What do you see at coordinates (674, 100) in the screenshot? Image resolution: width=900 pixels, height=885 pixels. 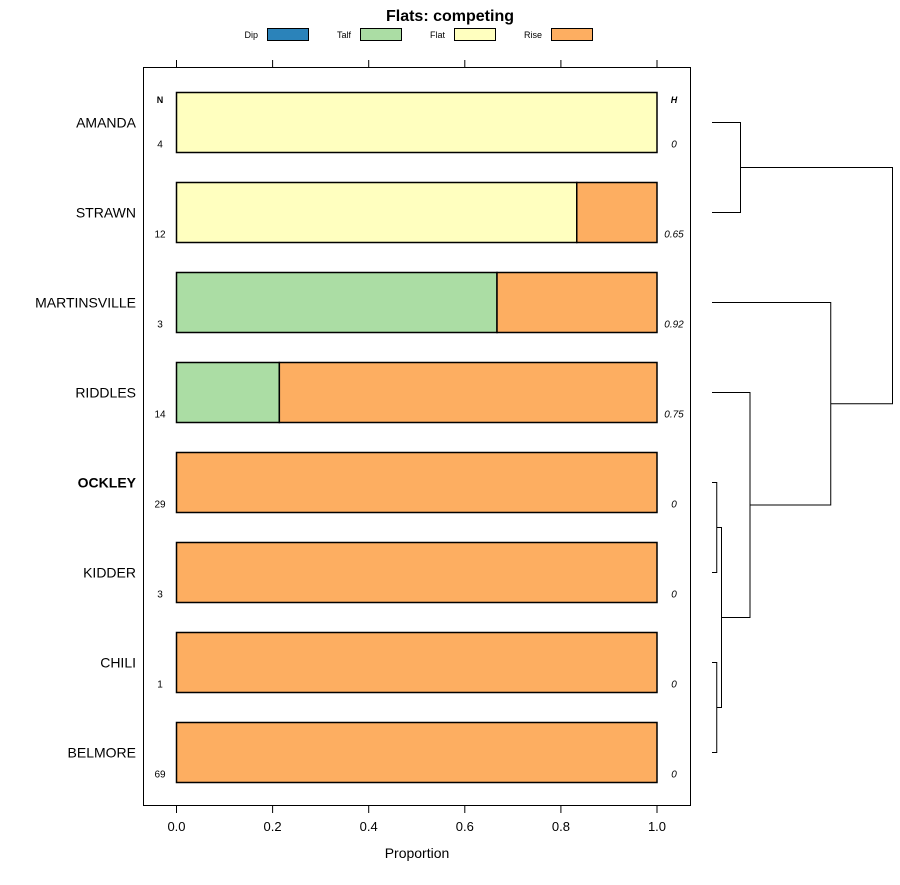 I see `h-header: H` at bounding box center [674, 100].